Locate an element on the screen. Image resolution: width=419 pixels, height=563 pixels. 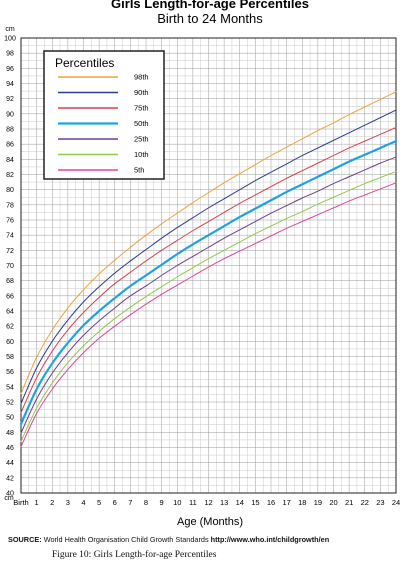
x-tick-label: 5 is located at coordinates (99, 502).